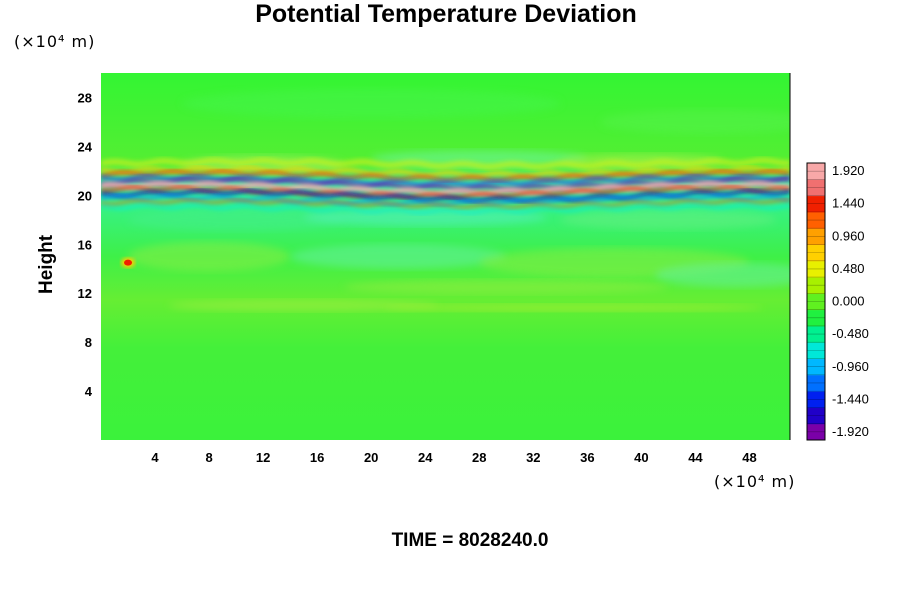  Describe the element at coordinates (425, 457) in the screenshot. I see `x-tick-label: 24` at that location.